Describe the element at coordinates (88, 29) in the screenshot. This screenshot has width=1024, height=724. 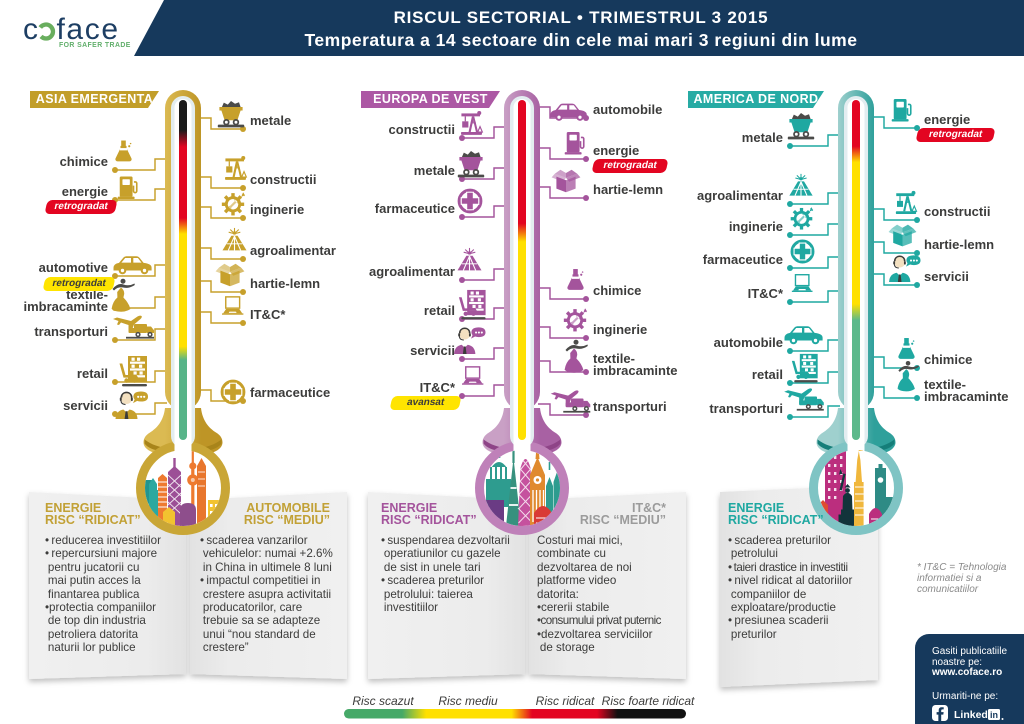
I see `svg-text: face` at that location.